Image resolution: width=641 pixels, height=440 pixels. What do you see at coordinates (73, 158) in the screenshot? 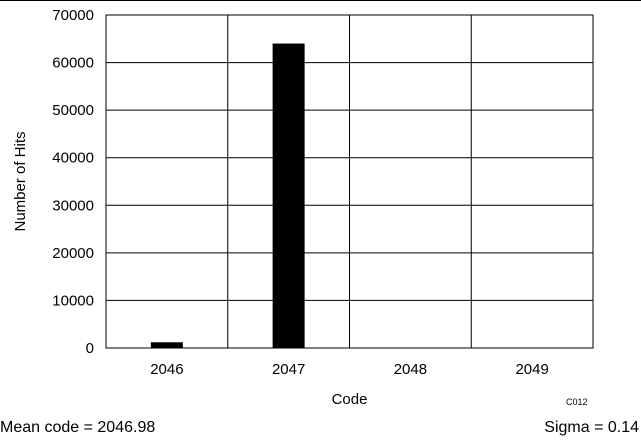
I see `y-tick-label: 40000` at bounding box center [73, 158].